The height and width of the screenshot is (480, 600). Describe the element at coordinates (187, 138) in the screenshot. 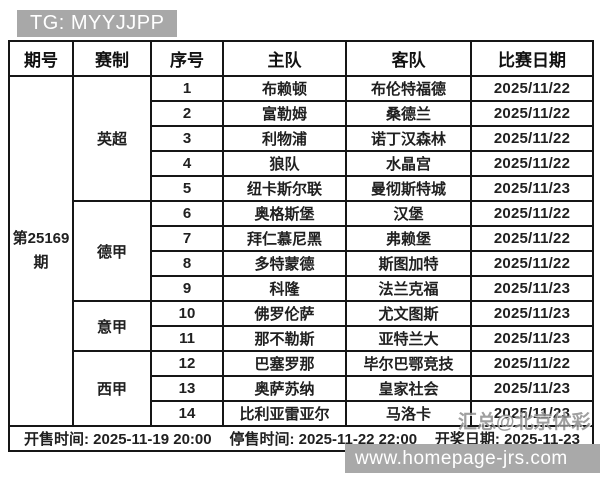

I see `match-no-cell: 3` at that location.